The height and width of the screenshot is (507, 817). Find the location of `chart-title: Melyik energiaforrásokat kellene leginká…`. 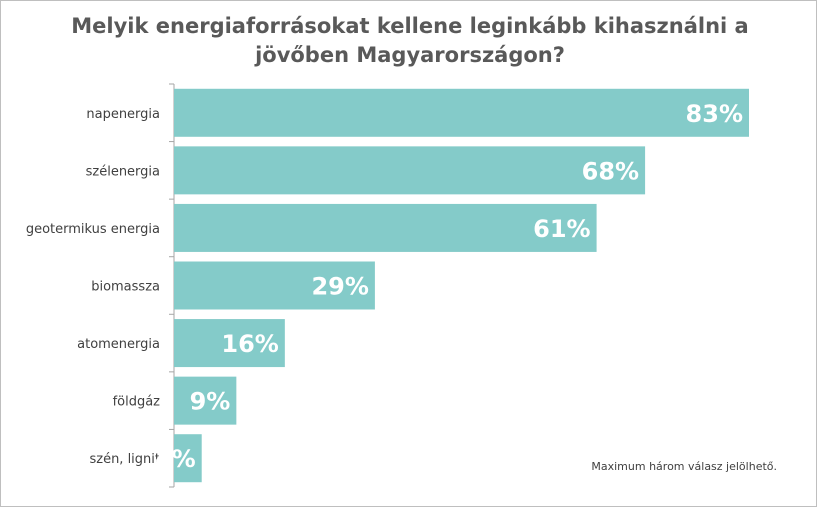

chart-title: Melyik energiaforrásokat kellene leginká… is located at coordinates (410, 40).